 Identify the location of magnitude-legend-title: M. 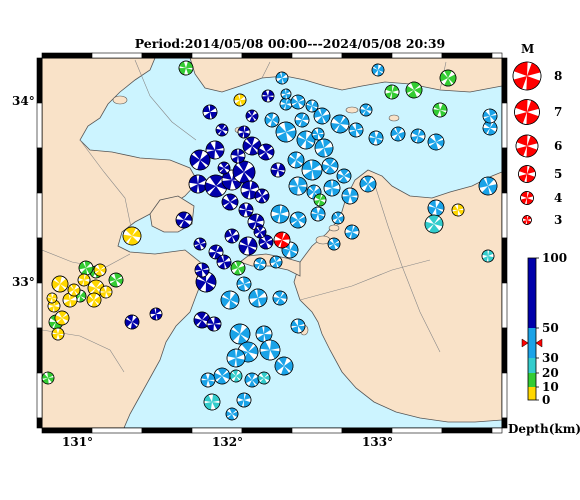
(527, 49).